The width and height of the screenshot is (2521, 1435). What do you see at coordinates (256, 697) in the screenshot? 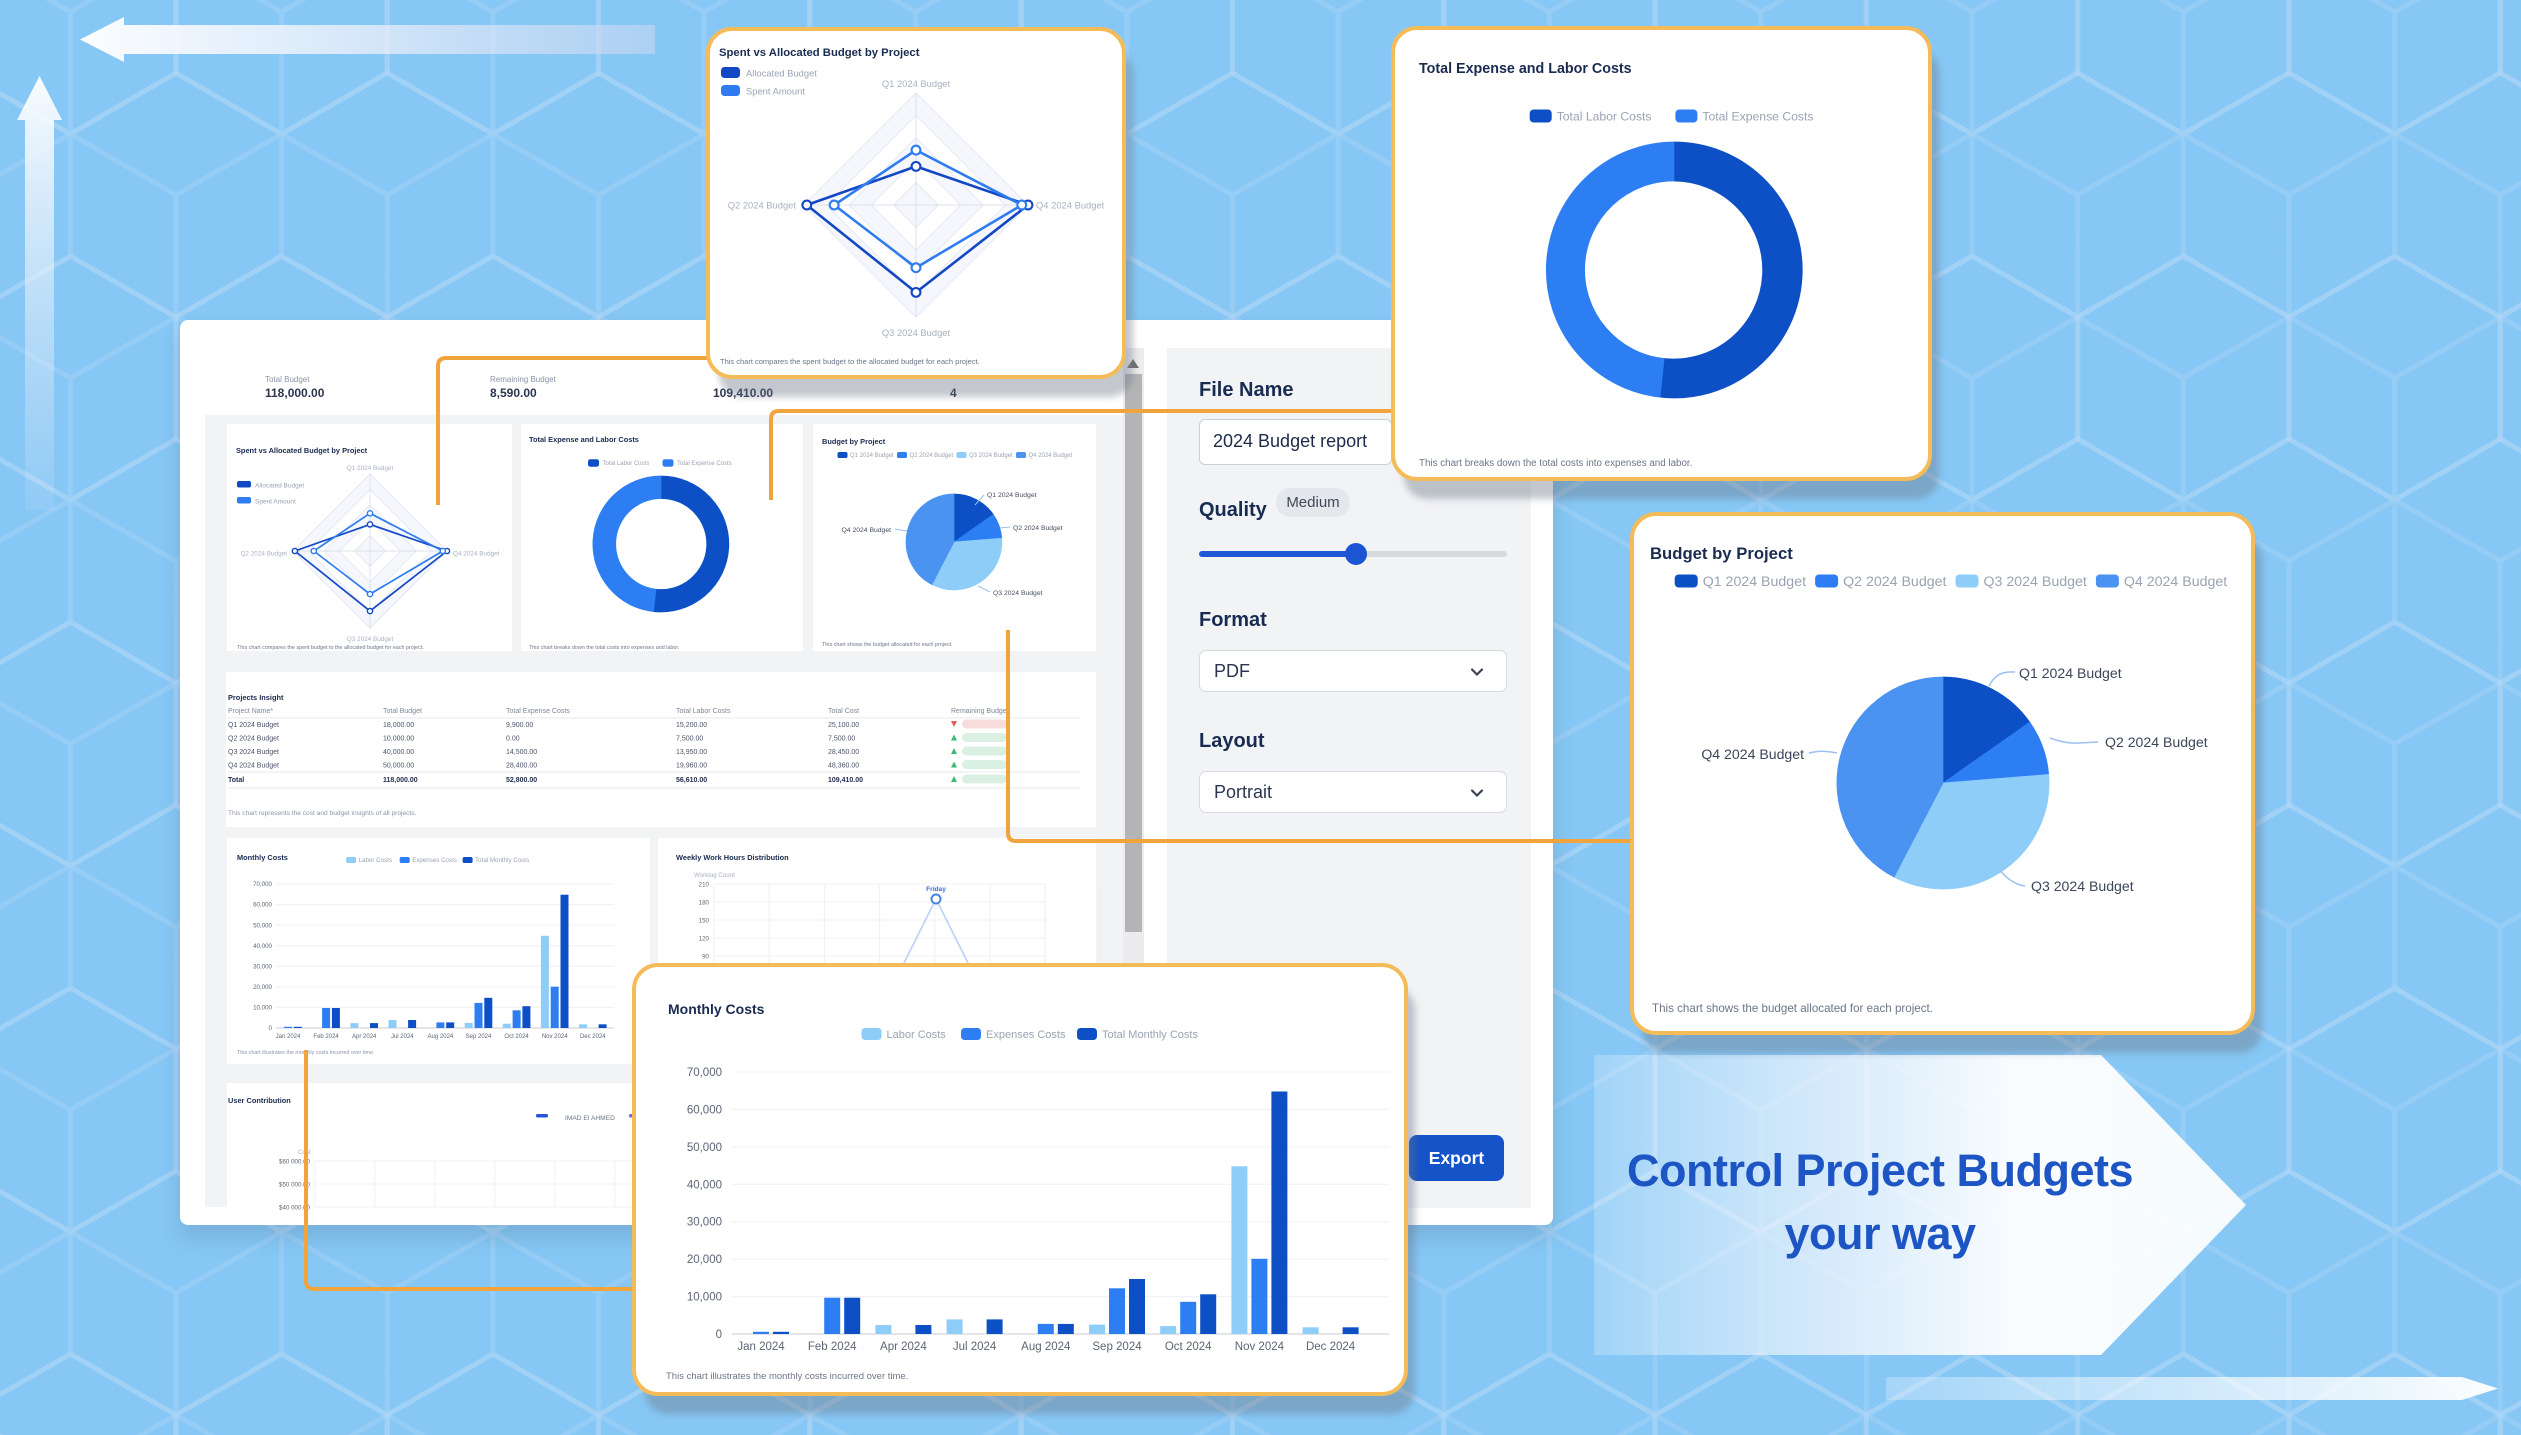
I see `svg-text: Projects Insight` at bounding box center [256, 697].